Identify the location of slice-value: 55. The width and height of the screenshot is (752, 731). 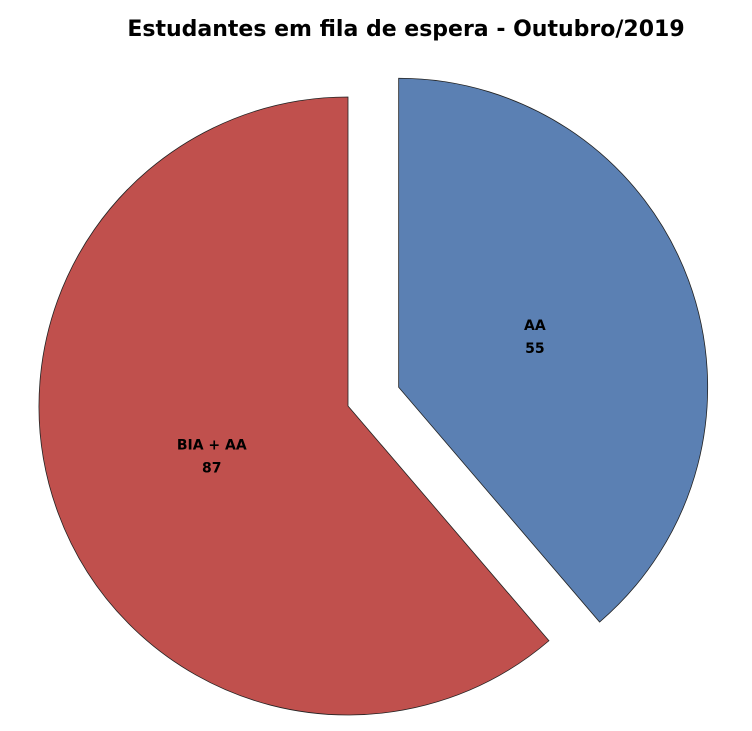
(534, 349).